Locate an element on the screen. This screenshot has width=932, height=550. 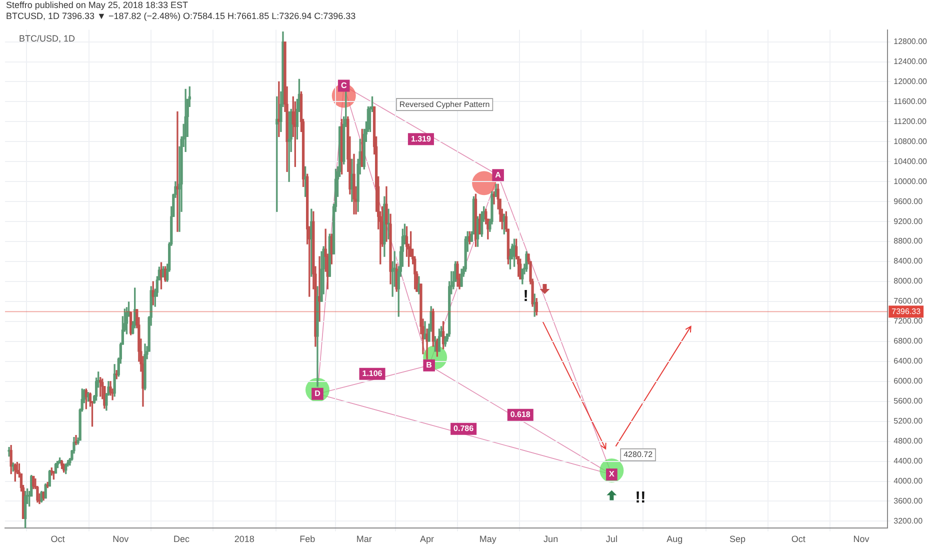
annotation: 0.786 is located at coordinates (464, 429).